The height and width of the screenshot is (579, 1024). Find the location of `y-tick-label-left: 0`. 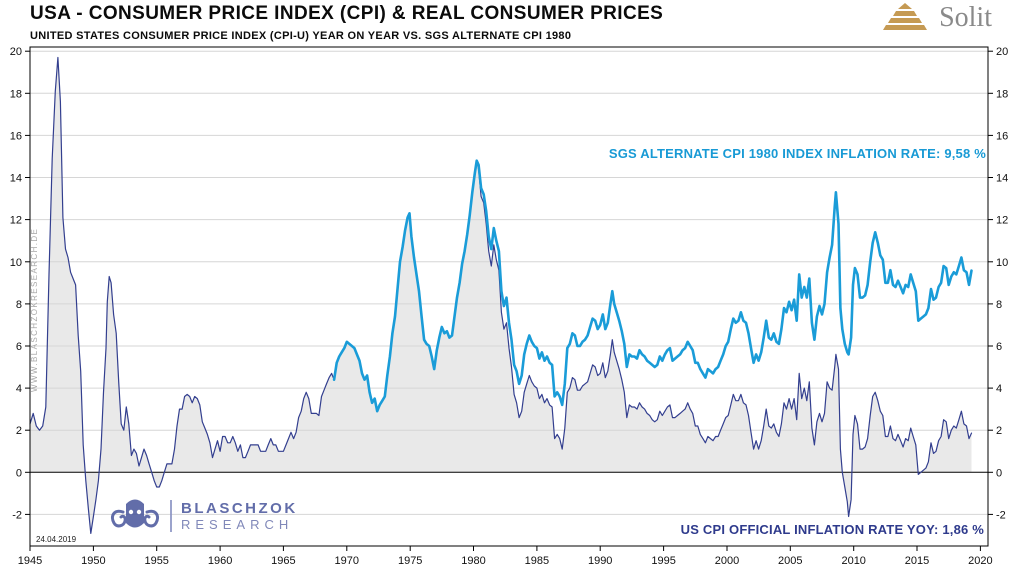

y-tick-label-left: 0 is located at coordinates (19, 473).